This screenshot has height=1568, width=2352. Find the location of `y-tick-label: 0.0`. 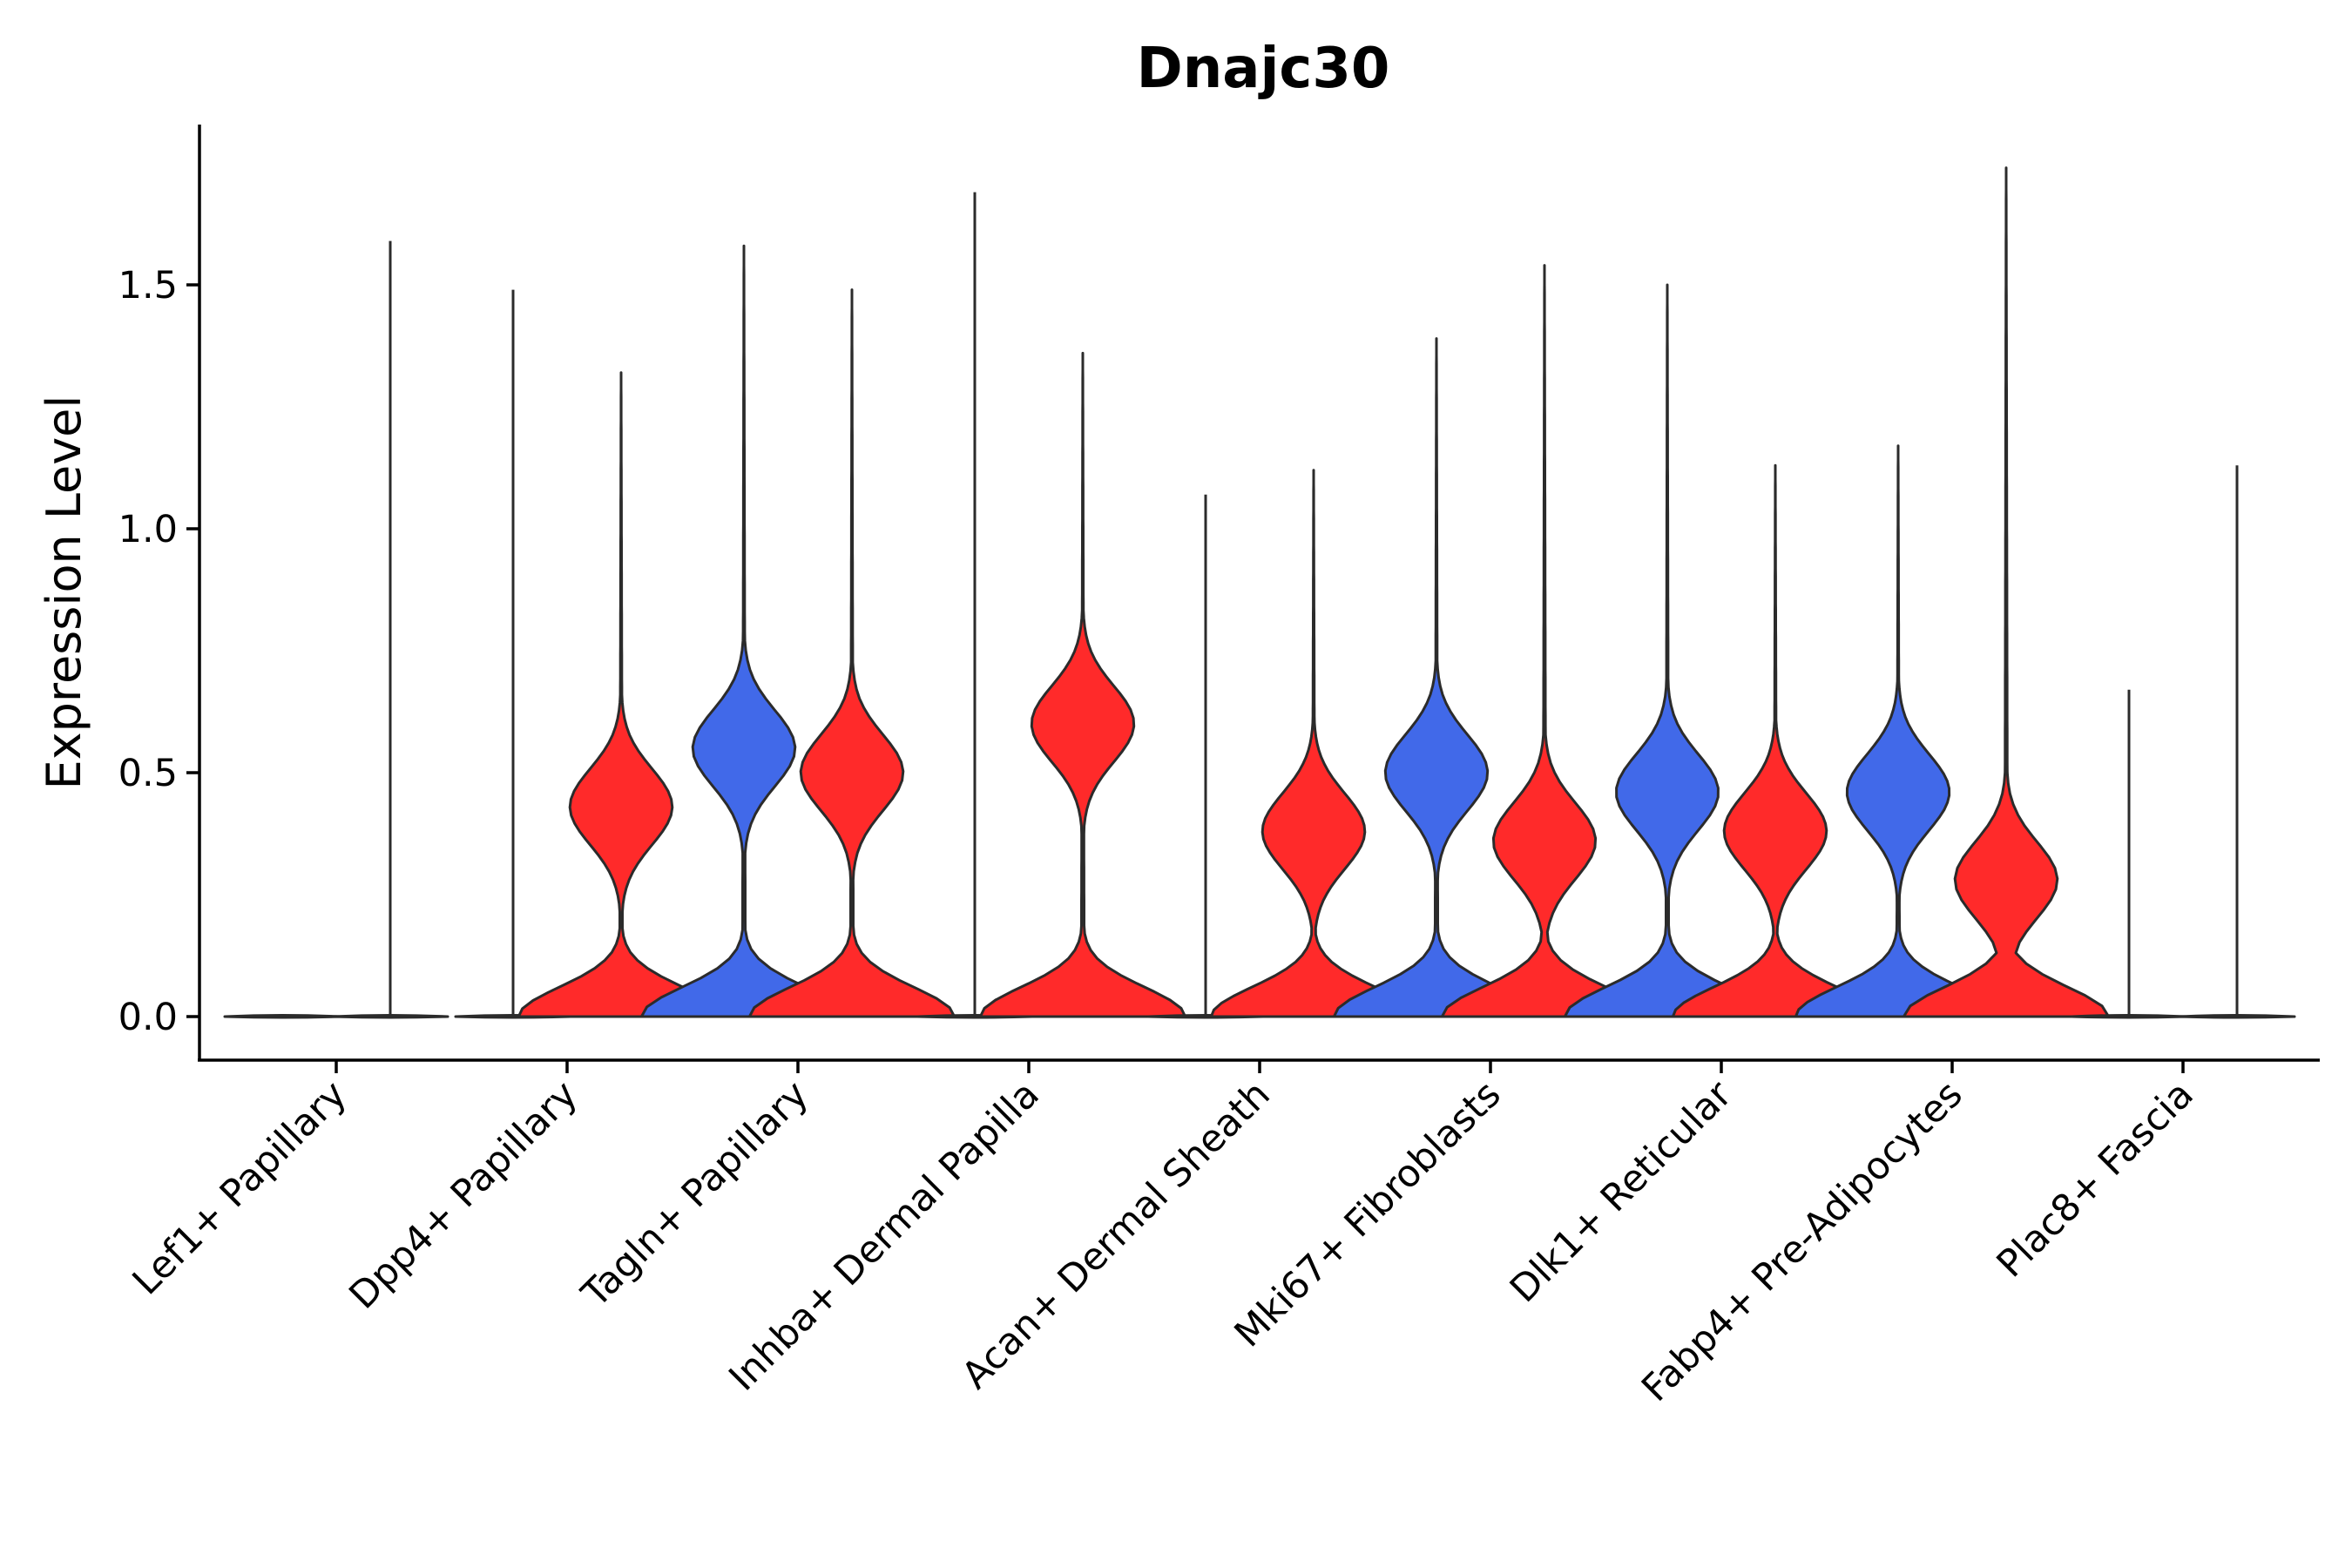

y-tick-label: 0.0 is located at coordinates (148, 1017).